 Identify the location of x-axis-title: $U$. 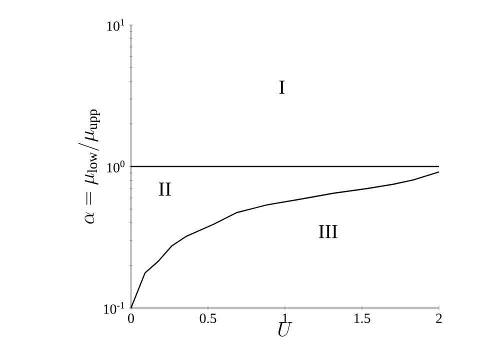
(285, 329).